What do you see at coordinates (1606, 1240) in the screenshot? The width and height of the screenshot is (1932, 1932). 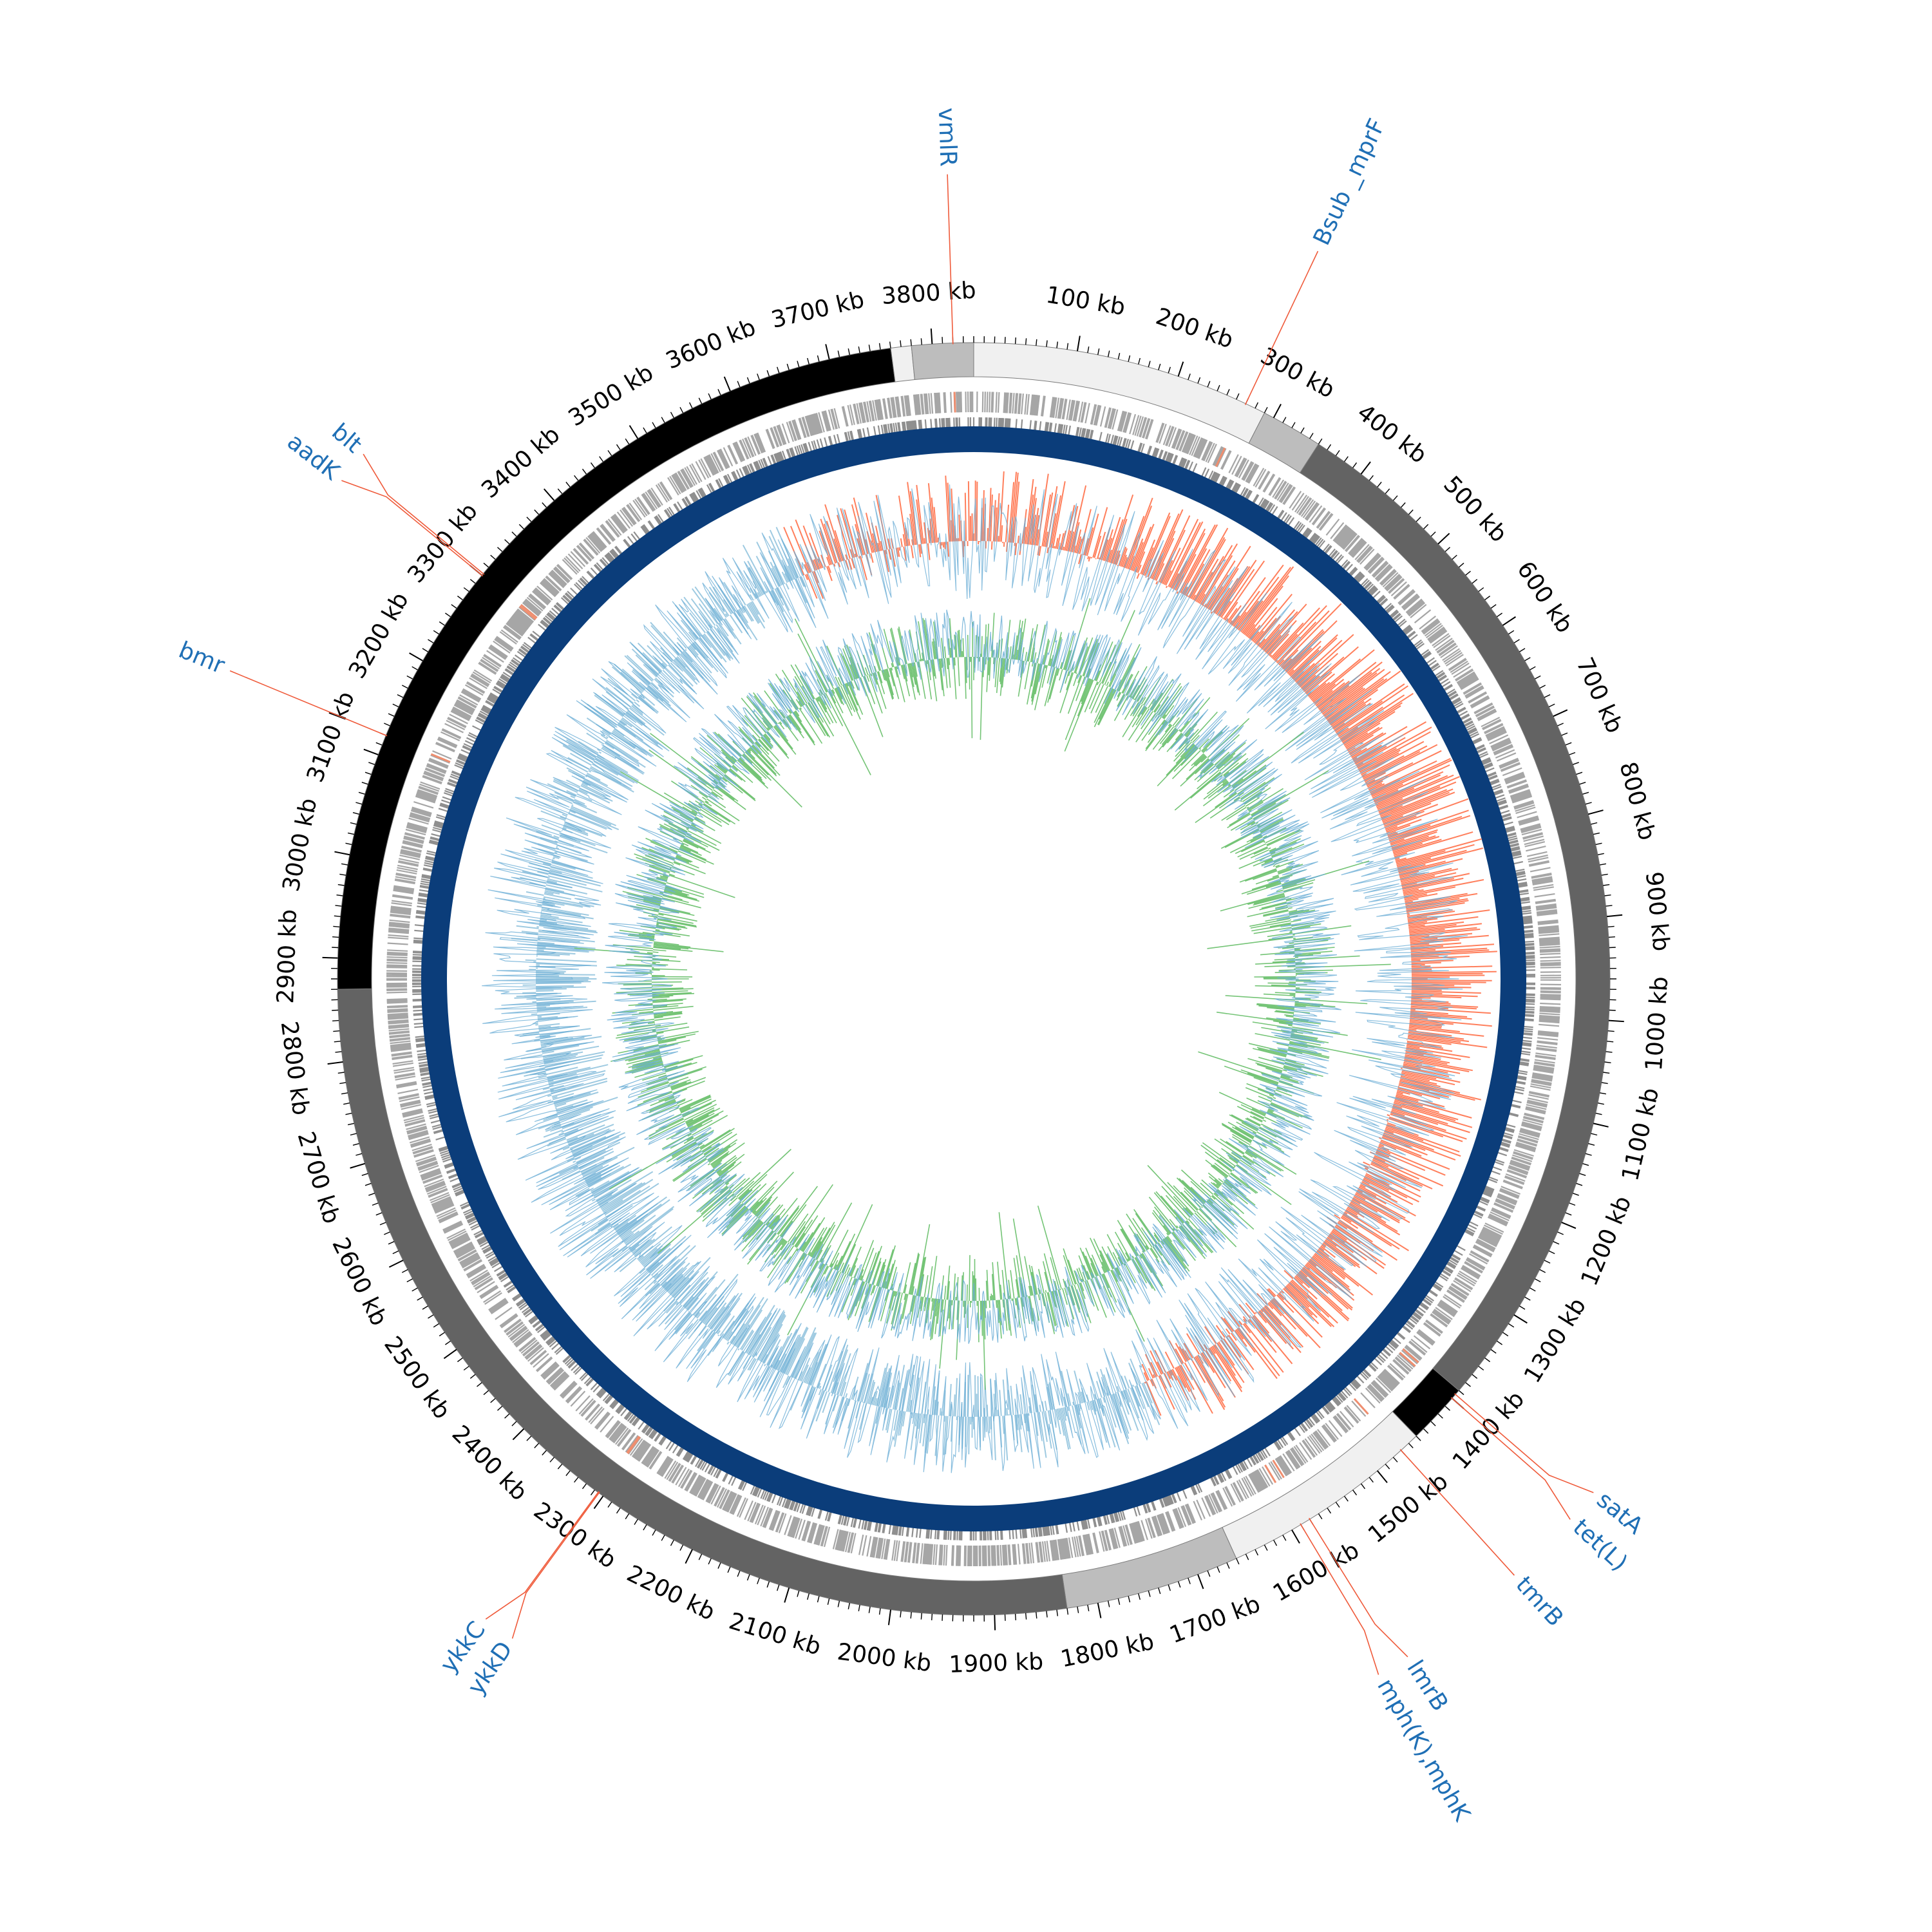 I see `tick-label-1200kb: 1200 kb` at bounding box center [1606, 1240].